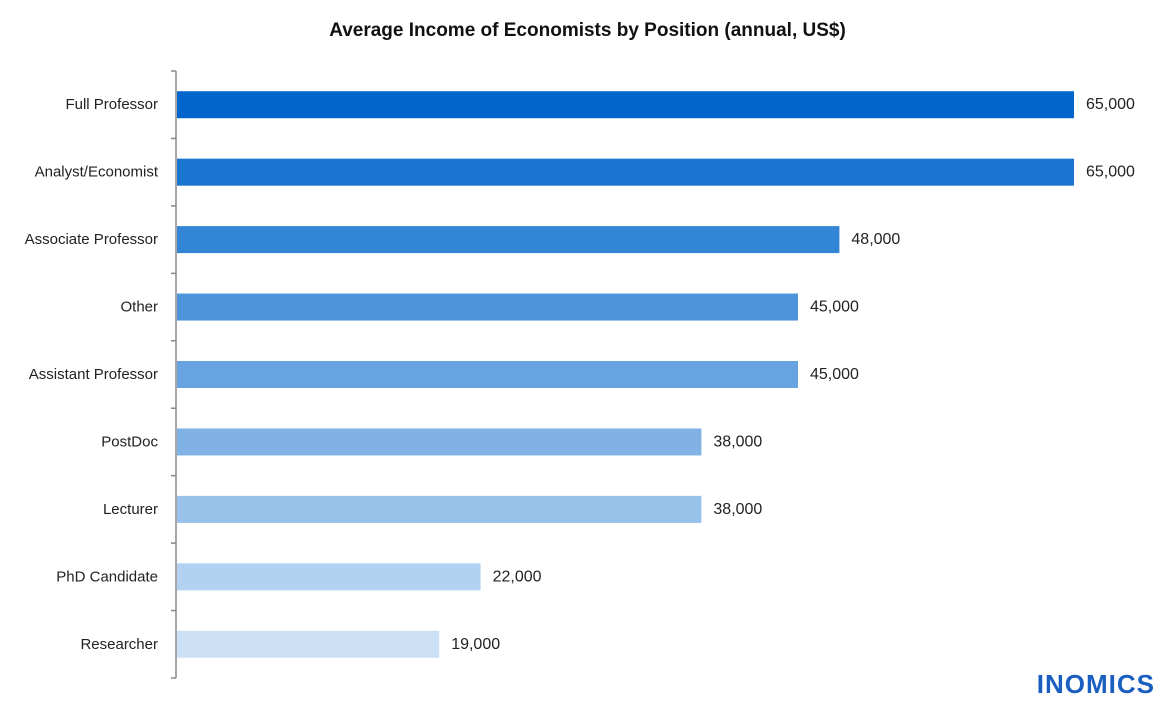 The width and height of the screenshot is (1175, 720). What do you see at coordinates (97, 172) in the screenshot?
I see `category-label: Analyst/Economist` at bounding box center [97, 172].